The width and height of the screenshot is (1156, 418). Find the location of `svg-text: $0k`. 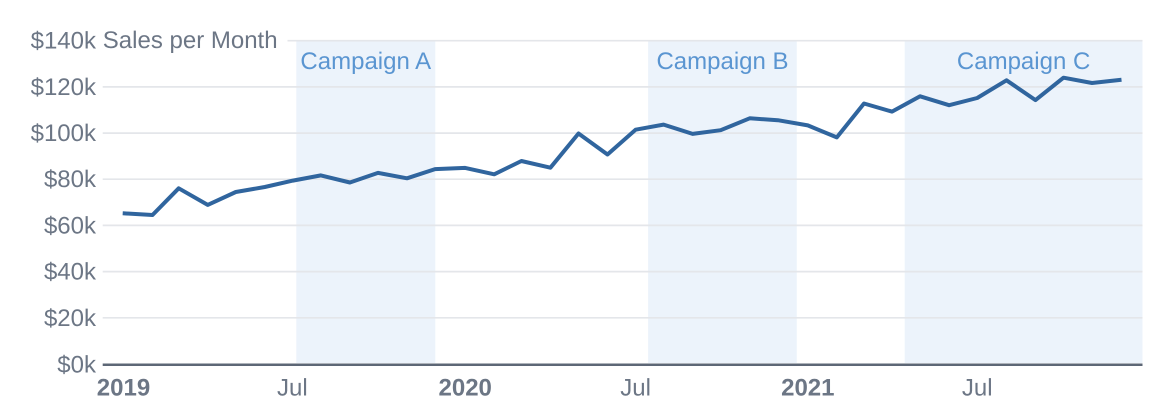

svg-text: $0k is located at coordinates (77, 365).